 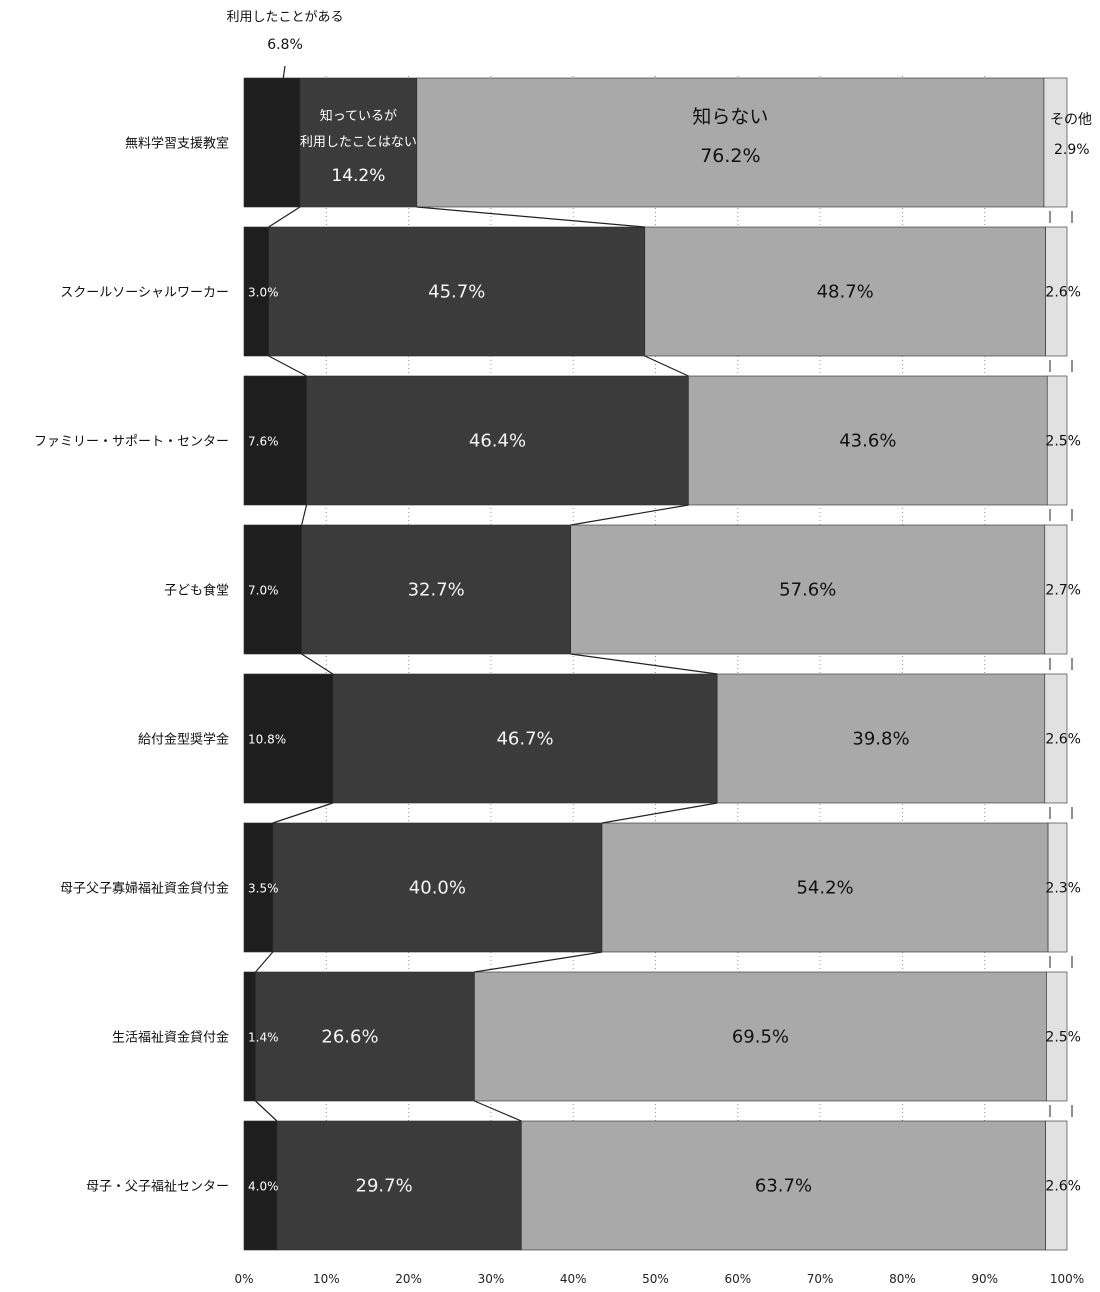 What do you see at coordinates (284, 73) in the screenshot?
I see `callout-line` at bounding box center [284, 73].